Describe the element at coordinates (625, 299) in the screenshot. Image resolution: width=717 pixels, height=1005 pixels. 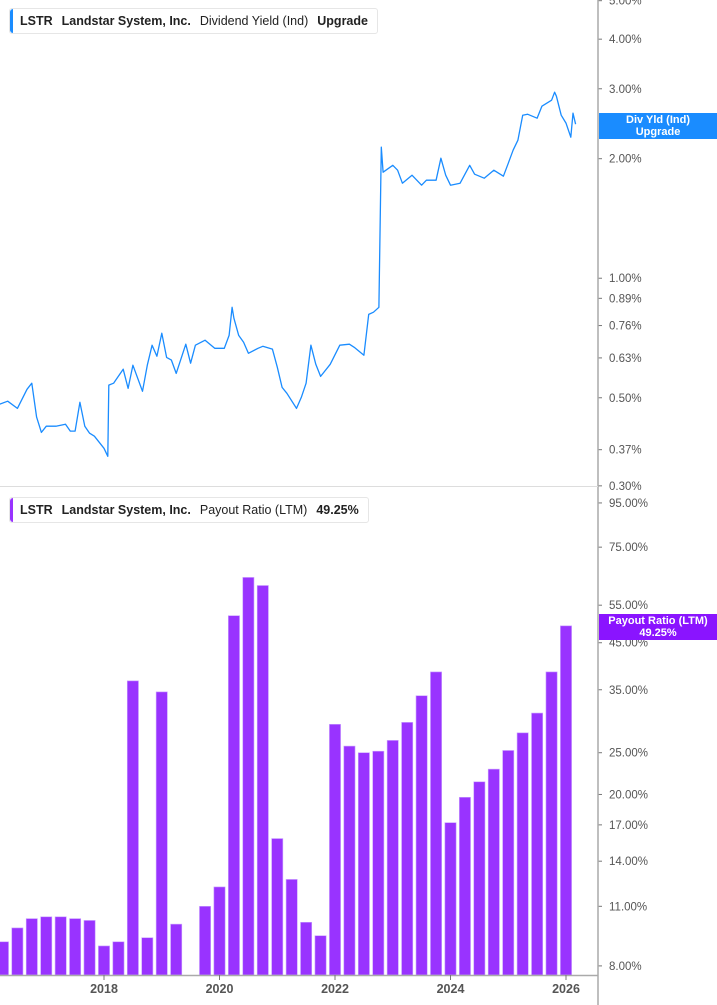
I see `y-tick-label: 0.89%` at that location.